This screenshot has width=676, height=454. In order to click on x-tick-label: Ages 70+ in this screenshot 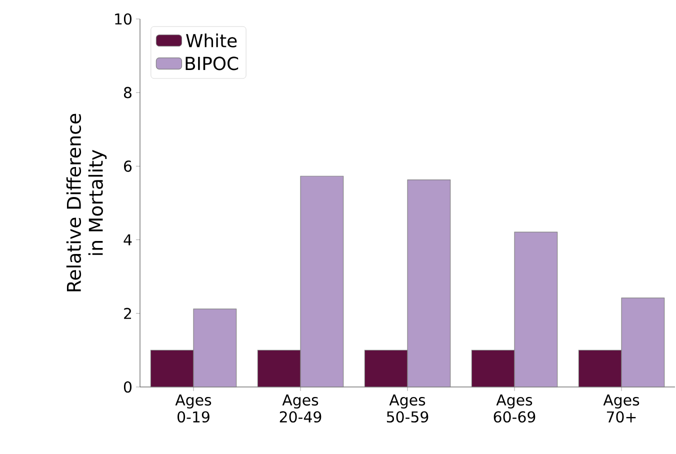, I will do `click(621, 408)`.